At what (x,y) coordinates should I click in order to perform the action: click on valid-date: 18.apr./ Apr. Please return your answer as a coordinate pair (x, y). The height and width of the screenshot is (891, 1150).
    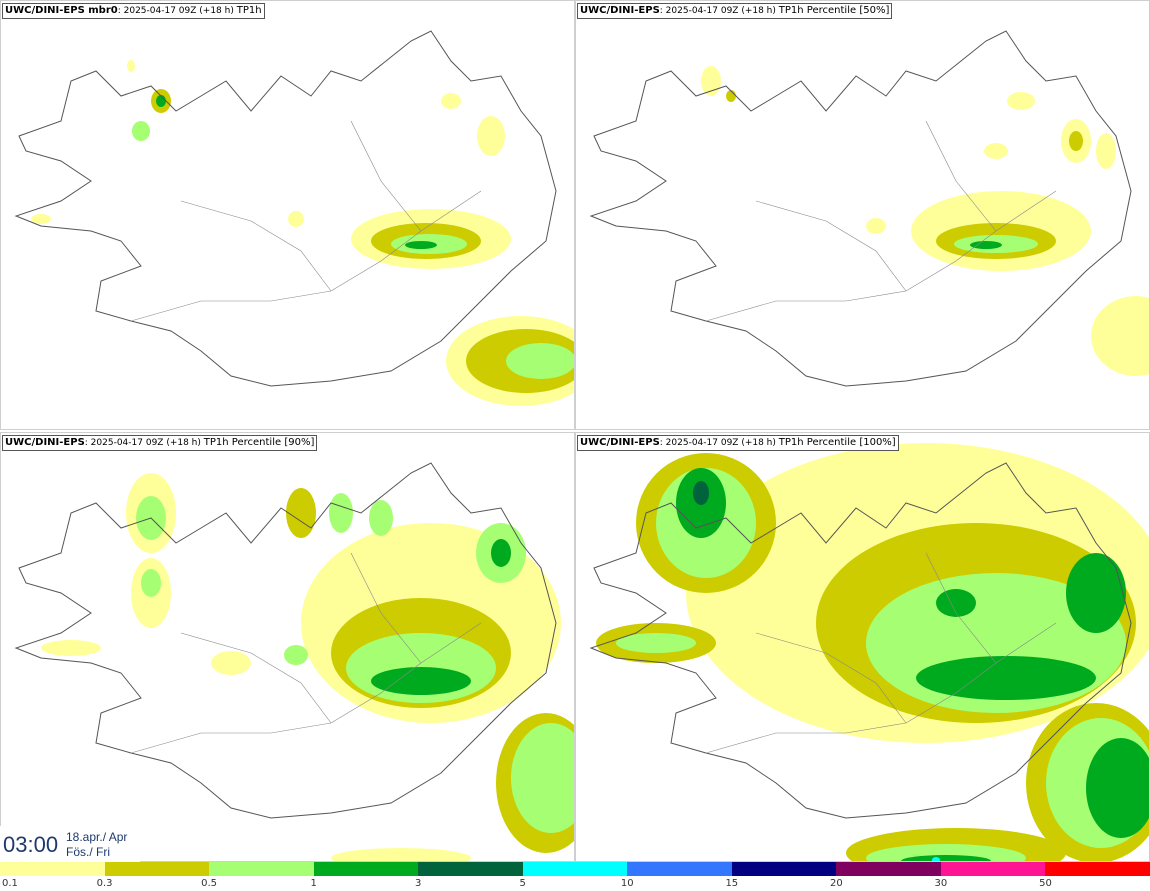
    Looking at the image, I should click on (97, 837).